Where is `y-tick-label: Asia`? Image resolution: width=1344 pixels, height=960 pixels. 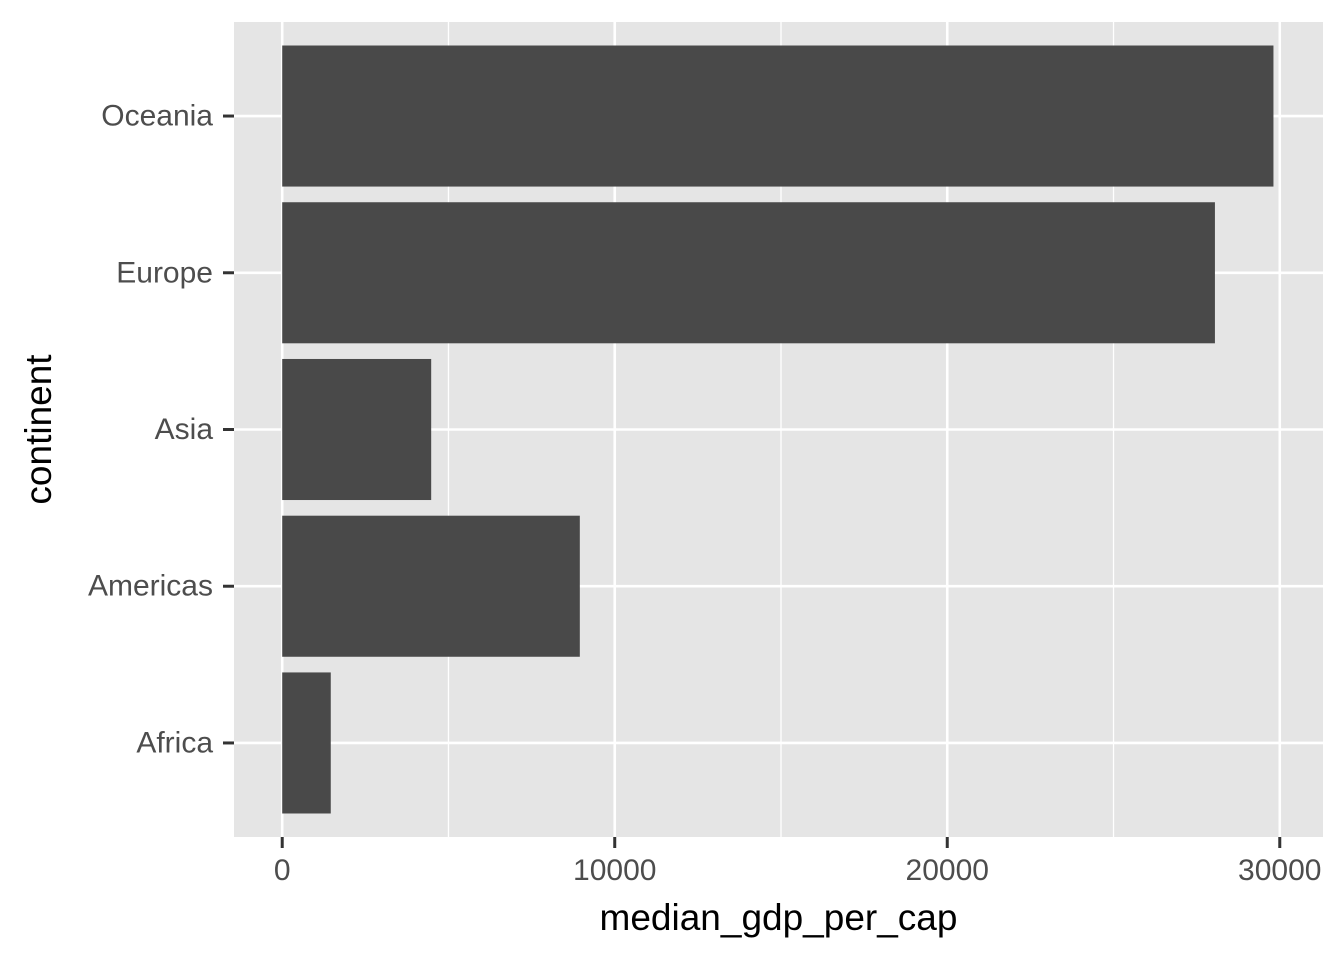
y-tick-label: Asia is located at coordinates (184, 429).